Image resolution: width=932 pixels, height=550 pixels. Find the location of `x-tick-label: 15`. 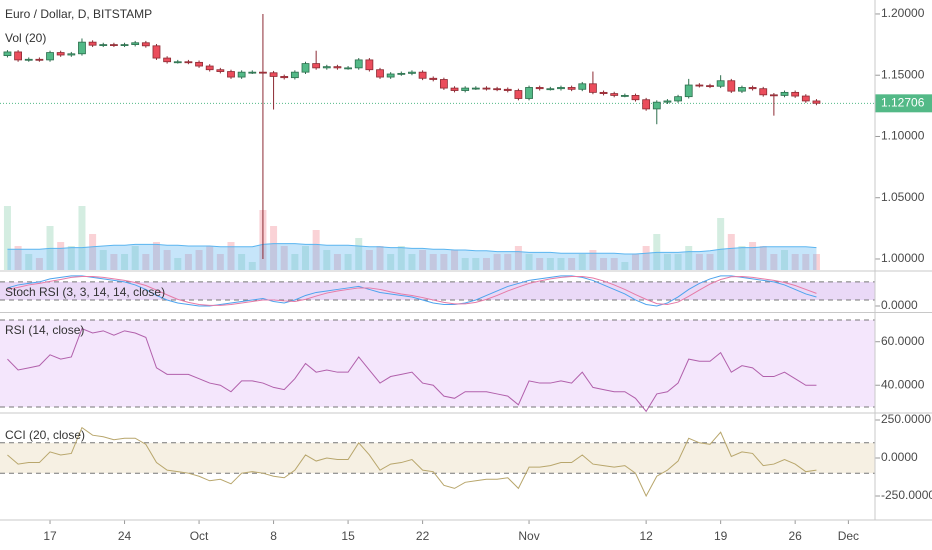

x-tick-label: 15 is located at coordinates (348, 536).